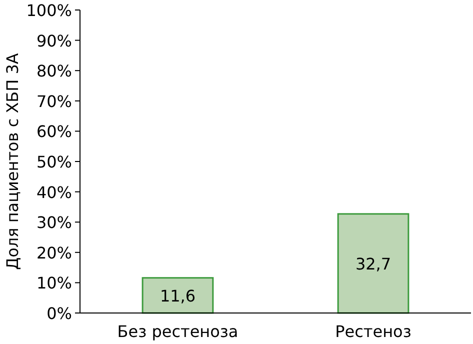 The image size is (473, 344). Describe the element at coordinates (54, 101) in the screenshot. I see `y-tick-label: 70%` at that location.